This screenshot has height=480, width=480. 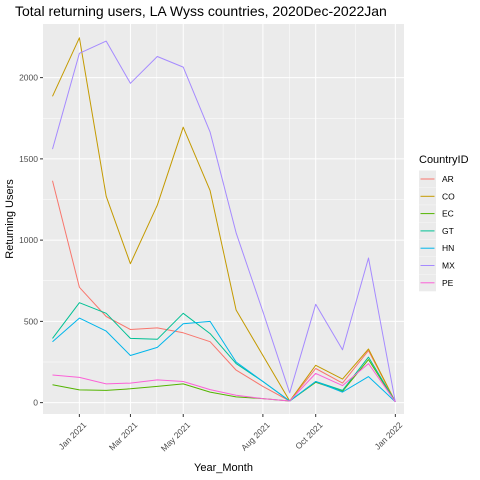 I want to click on legend-title: CountryID, so click(x=444, y=160).